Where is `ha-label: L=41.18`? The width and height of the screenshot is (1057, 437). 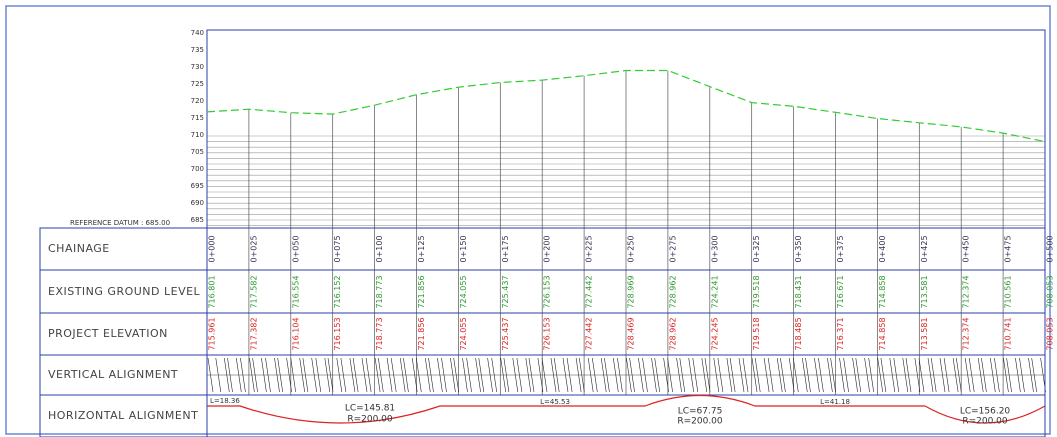 ha-label: L=41.18 is located at coordinates (835, 402).